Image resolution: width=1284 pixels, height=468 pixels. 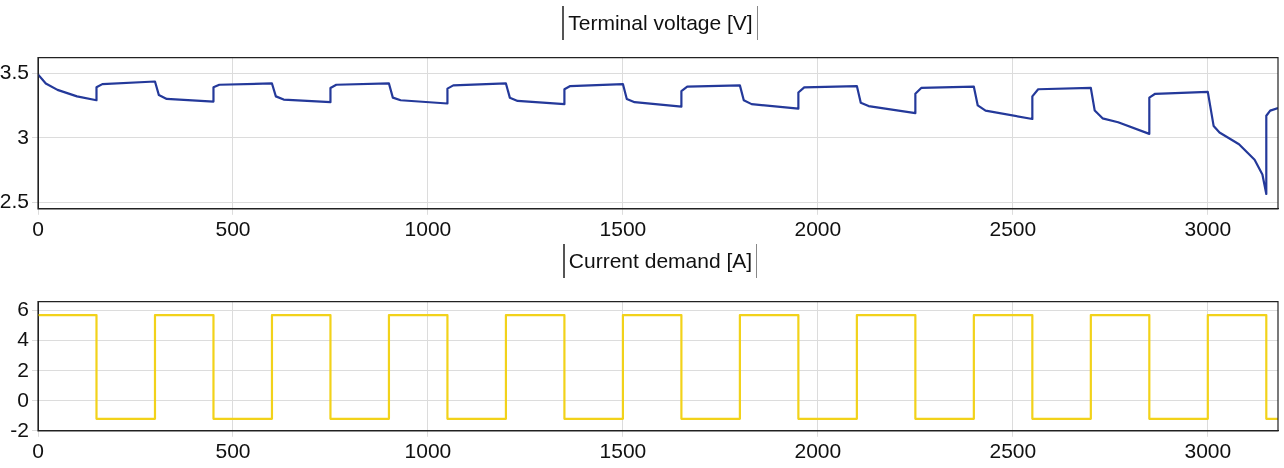 What do you see at coordinates (660, 261) in the screenshot?
I see `chart-title: Current demand [A]` at bounding box center [660, 261].